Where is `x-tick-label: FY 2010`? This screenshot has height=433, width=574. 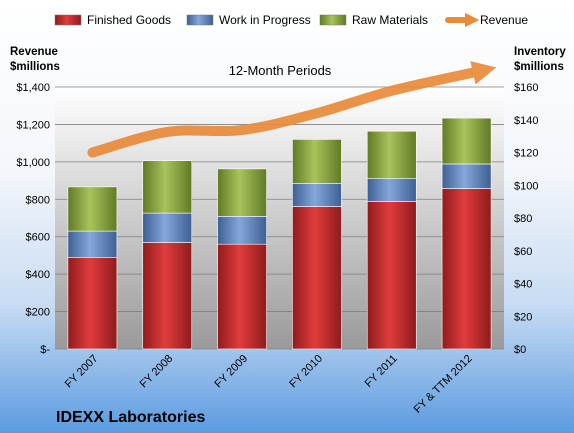
x-tick-label: FY 2010 is located at coordinates (306, 372).